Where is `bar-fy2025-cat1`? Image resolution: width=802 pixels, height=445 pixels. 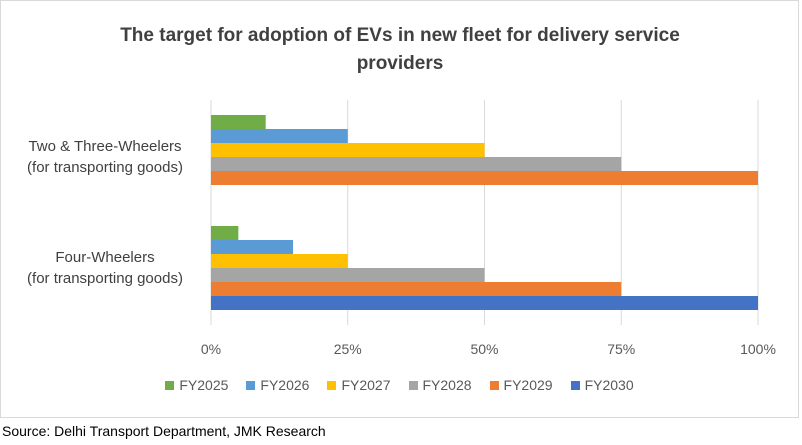
bar-fy2025-cat1 is located at coordinates (225, 233).